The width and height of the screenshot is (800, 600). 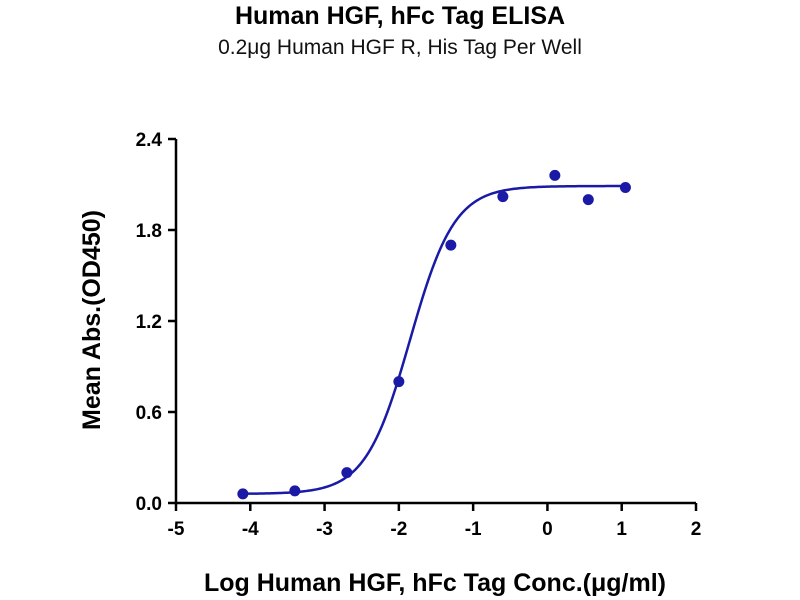 What do you see at coordinates (324, 529) in the screenshot?
I see `x-tick-label: -3` at bounding box center [324, 529].